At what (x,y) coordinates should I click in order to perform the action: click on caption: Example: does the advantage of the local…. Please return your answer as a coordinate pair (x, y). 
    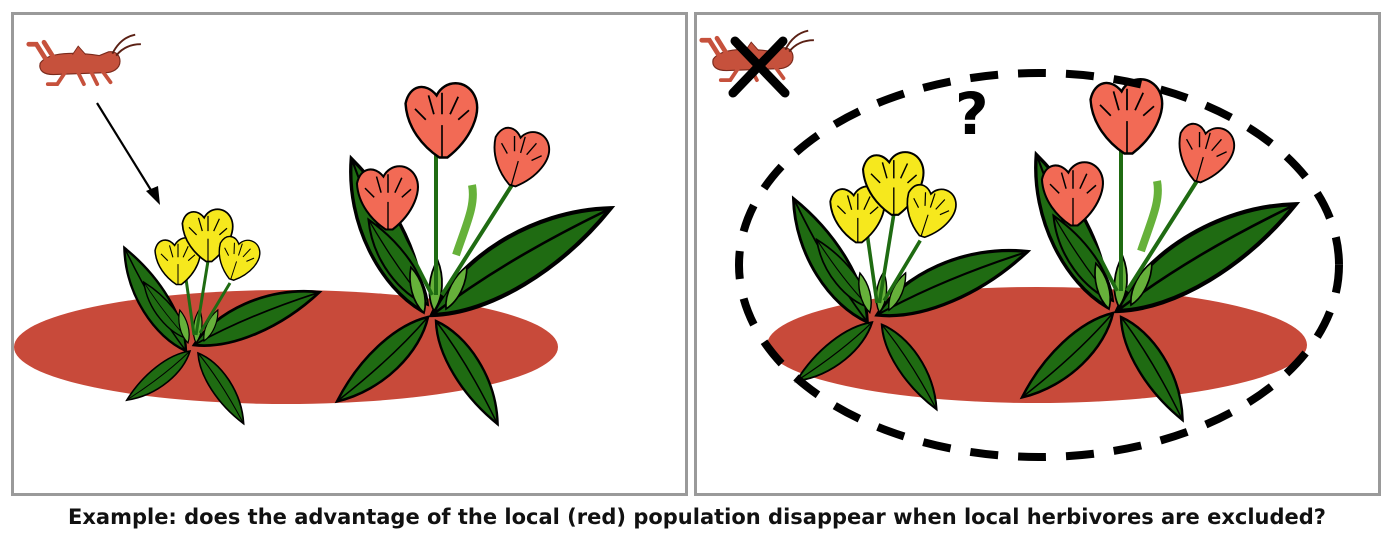
    Looking at the image, I should click on (697, 517).